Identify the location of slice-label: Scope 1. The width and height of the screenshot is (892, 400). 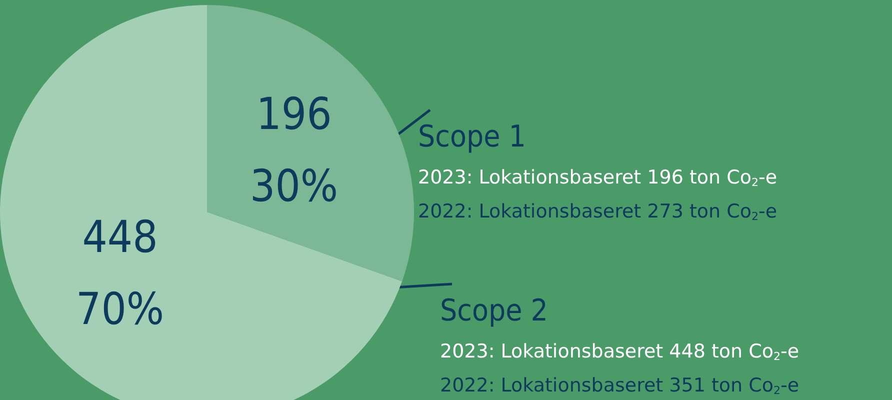
(472, 137).